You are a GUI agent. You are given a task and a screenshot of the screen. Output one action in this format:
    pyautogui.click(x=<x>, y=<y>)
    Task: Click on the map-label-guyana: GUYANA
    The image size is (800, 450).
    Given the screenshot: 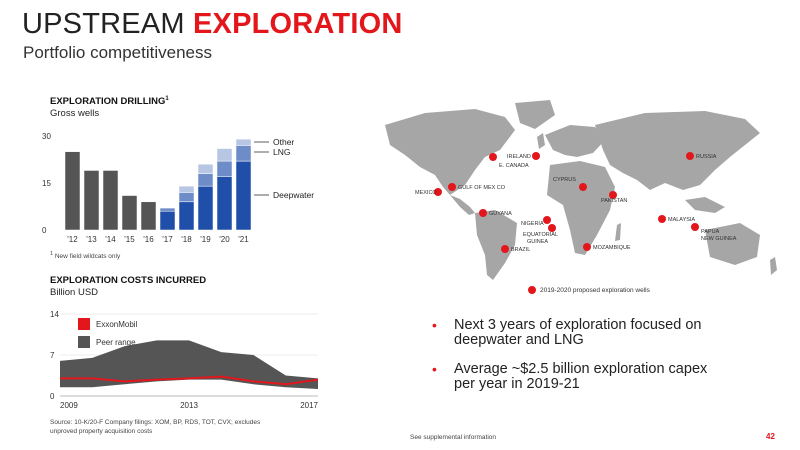 What is the action you would take?
    pyautogui.click(x=500, y=214)
    